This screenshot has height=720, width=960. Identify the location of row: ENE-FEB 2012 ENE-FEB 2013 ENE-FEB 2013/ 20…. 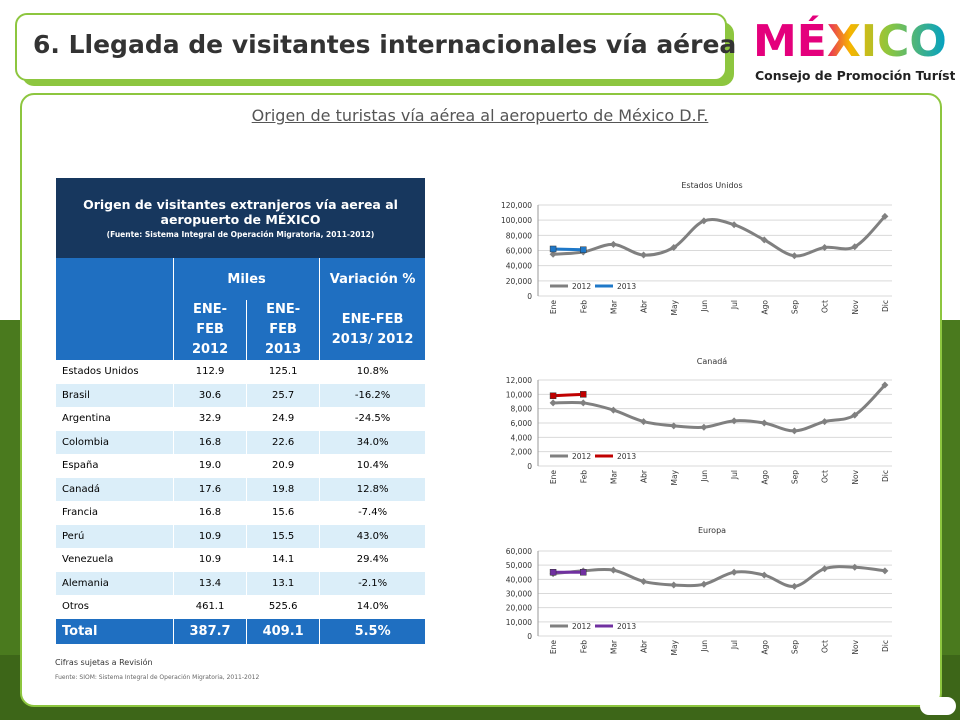
(240, 330).